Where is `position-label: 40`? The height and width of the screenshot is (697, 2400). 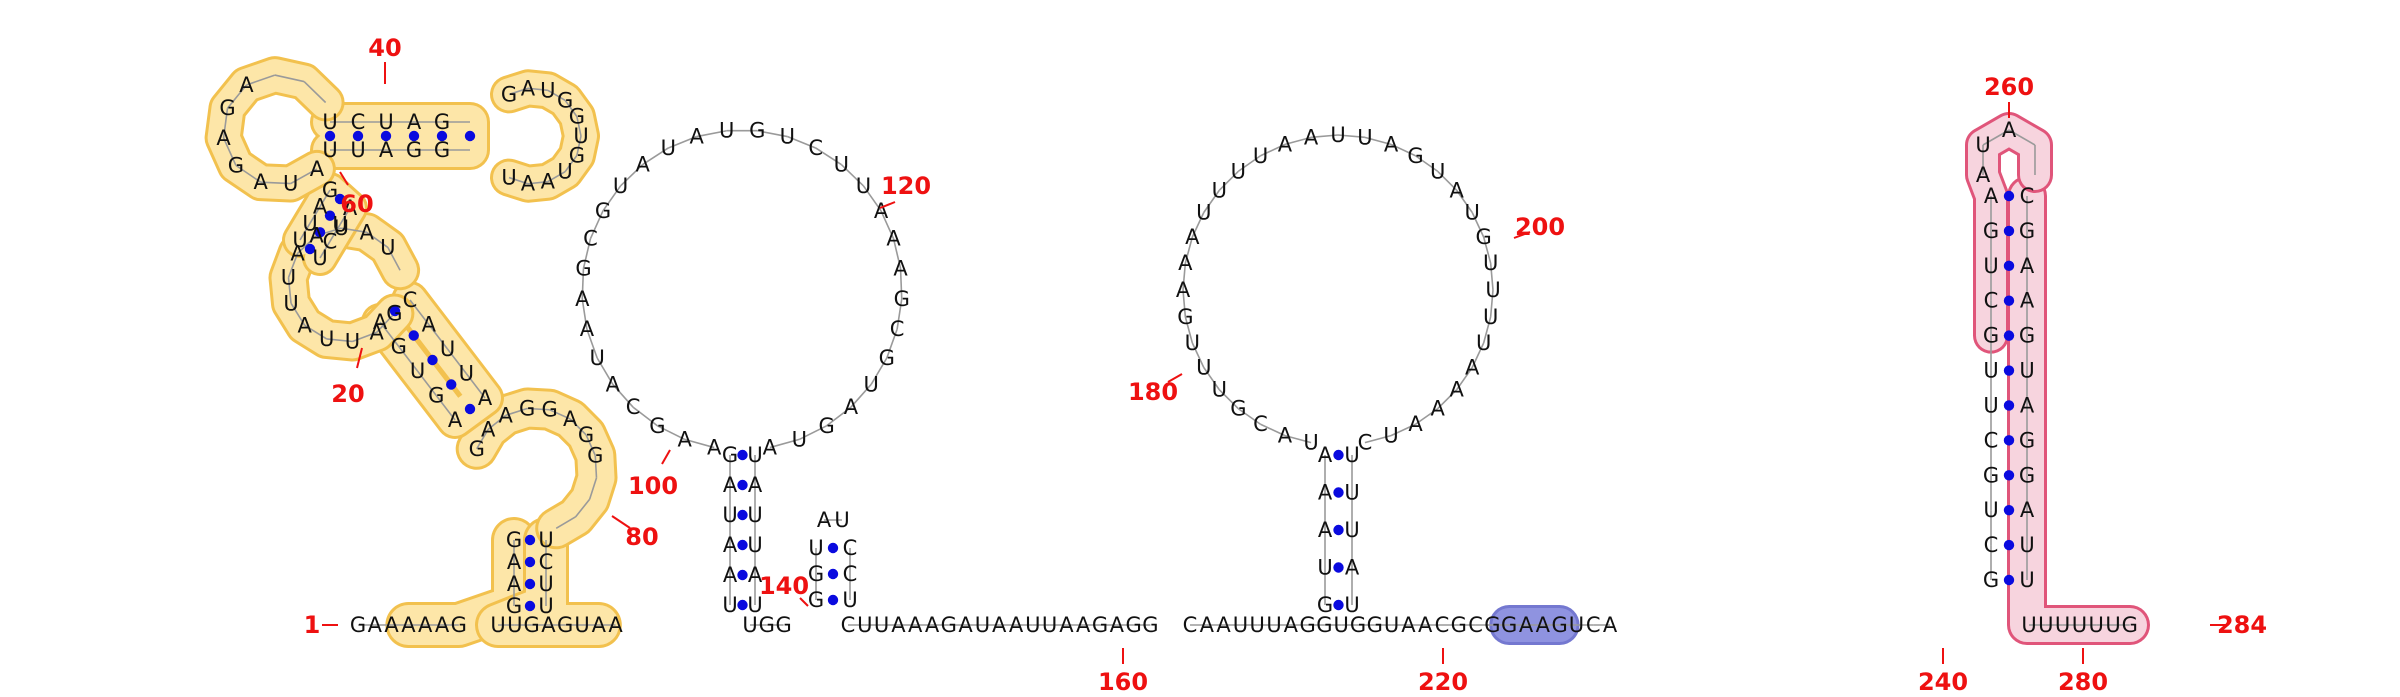
position-label: 40 is located at coordinates (384, 48).